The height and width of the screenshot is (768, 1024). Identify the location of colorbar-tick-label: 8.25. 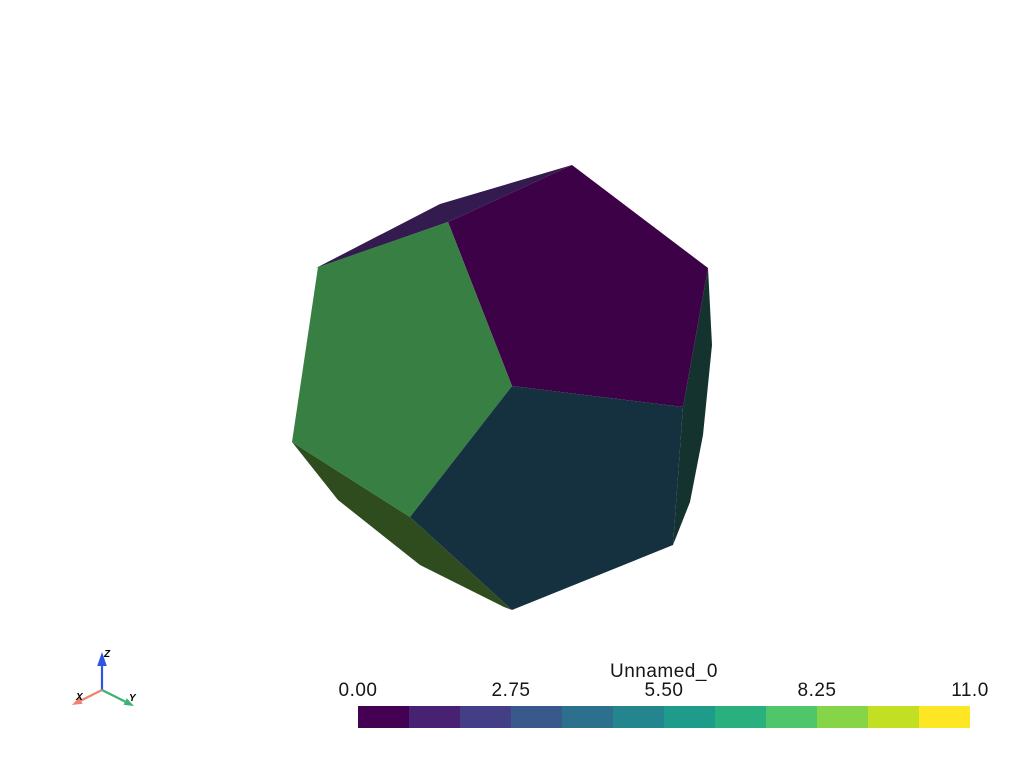
(817, 690).